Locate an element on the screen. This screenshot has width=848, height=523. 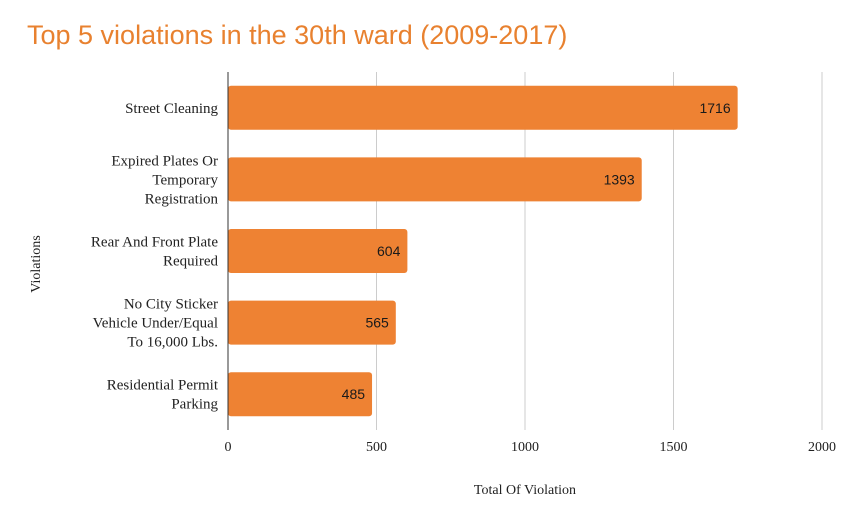
x-tick-label: 2000 is located at coordinates (822, 447).